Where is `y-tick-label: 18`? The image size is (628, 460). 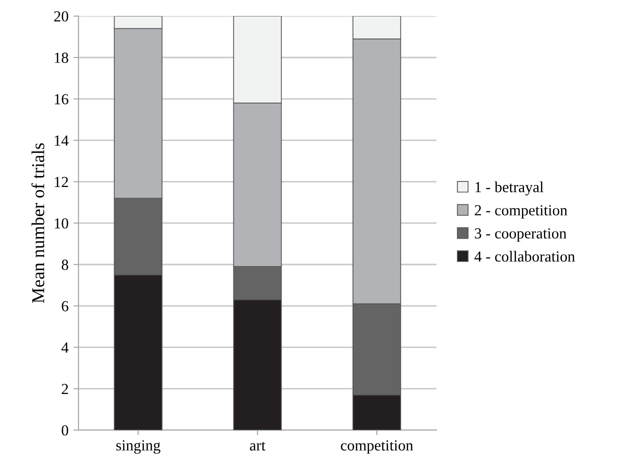 y-tick-label: 18 is located at coordinates (61, 57).